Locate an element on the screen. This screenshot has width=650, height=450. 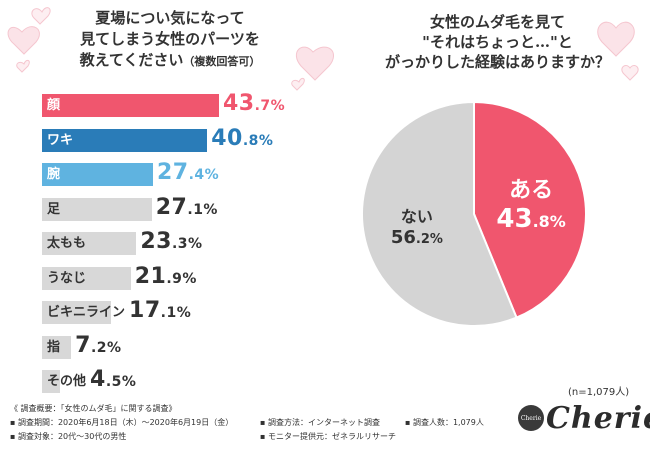
right-question-title: 女性のムダ毛を見て "それはちょっと…"と がっかりした経験はありますか？ is located at coordinates (497, 42).